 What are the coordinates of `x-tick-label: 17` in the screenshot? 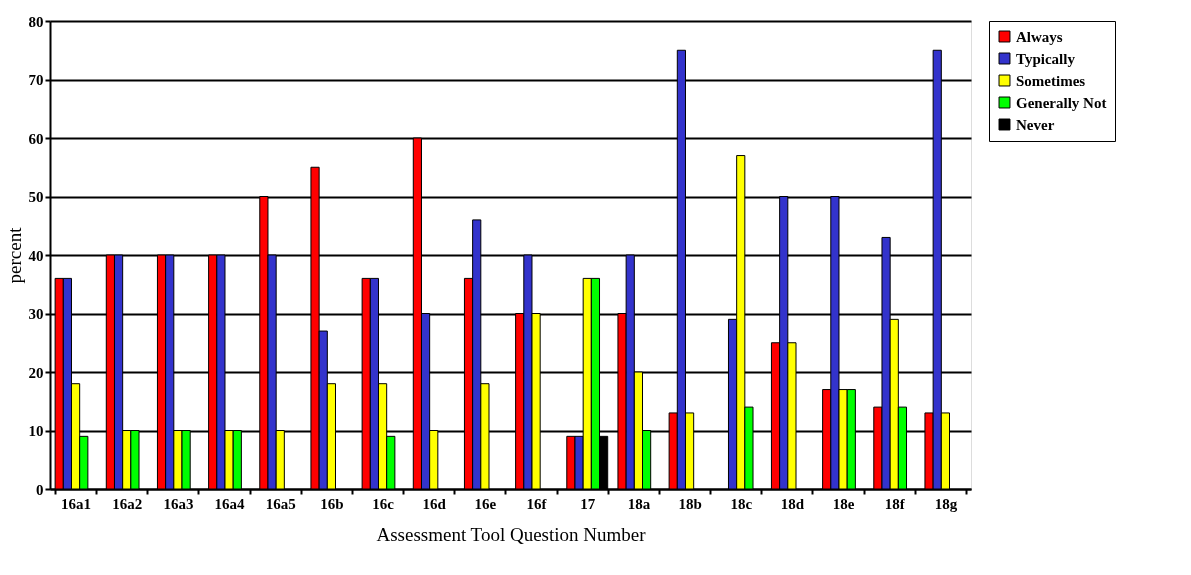 It's located at (588, 503).